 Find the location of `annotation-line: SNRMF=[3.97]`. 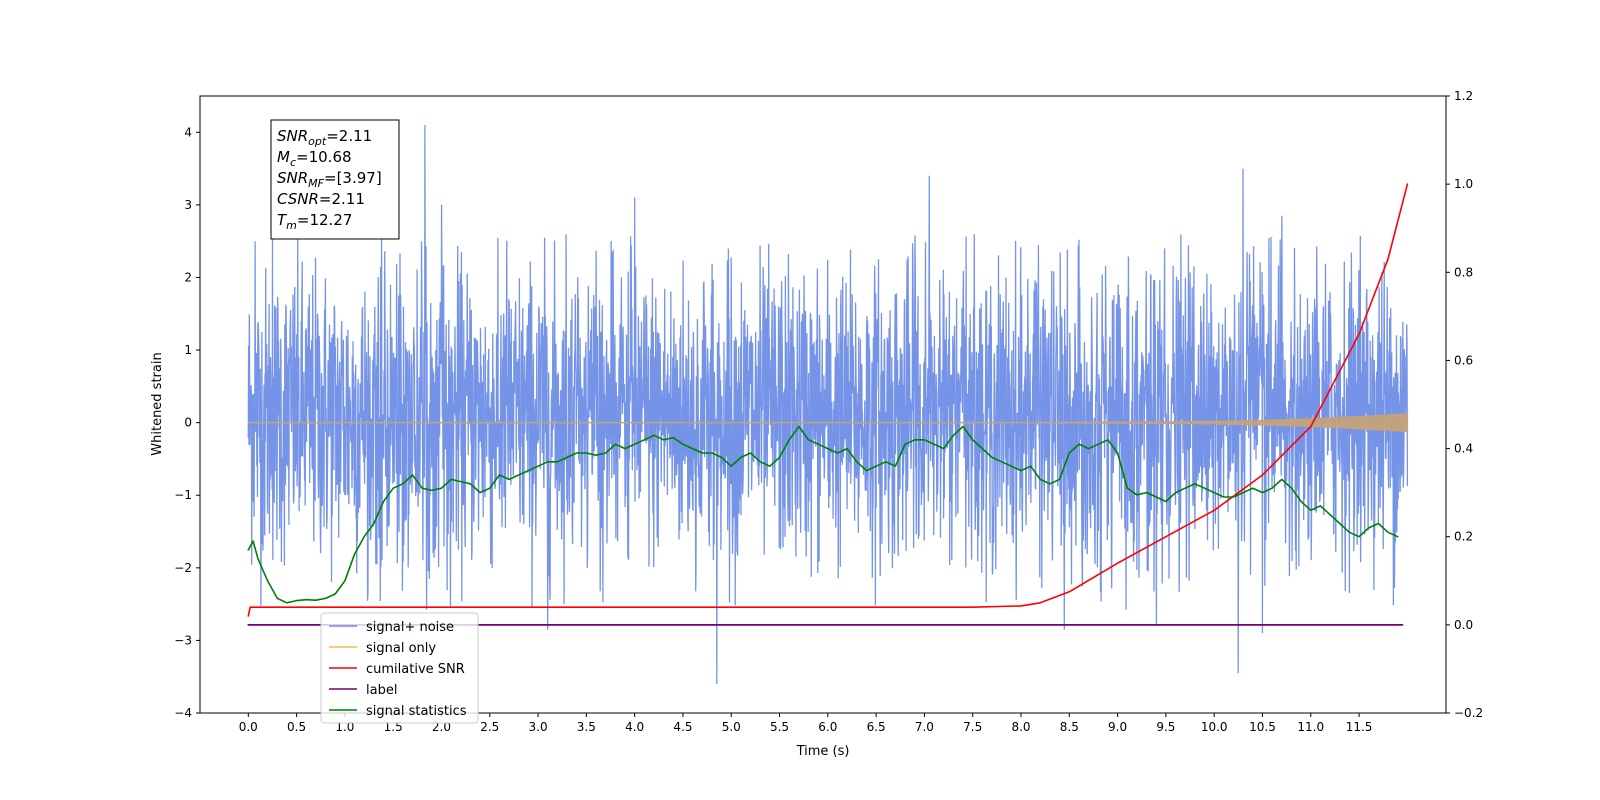

annotation-line: SNRMF=[3.97] is located at coordinates (329, 179).